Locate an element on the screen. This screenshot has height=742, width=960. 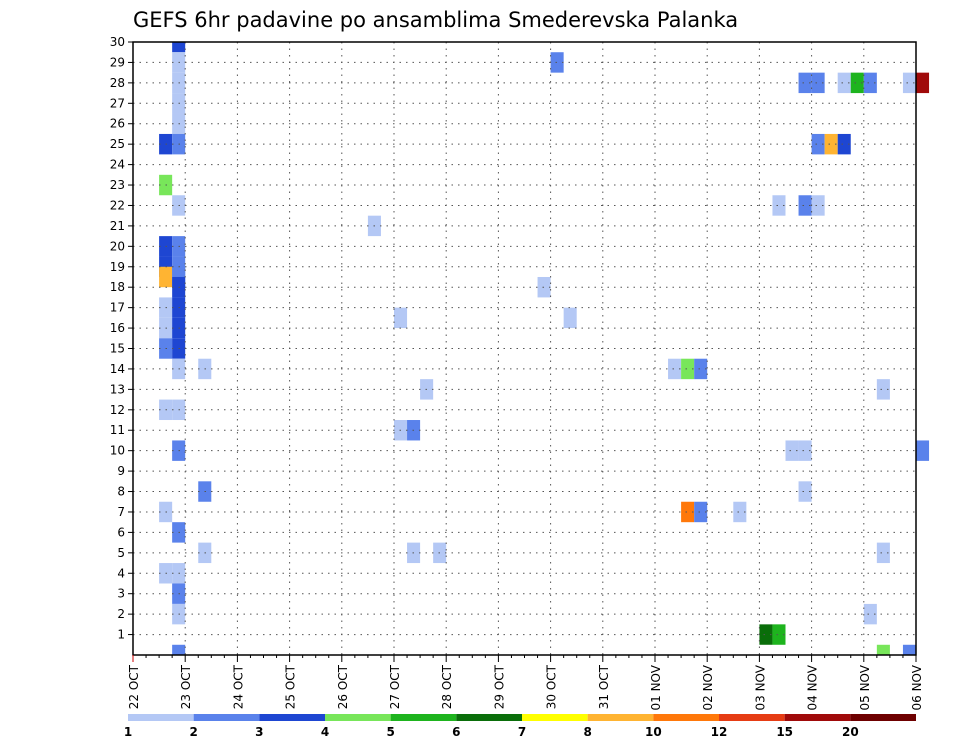
y-tick-label: 3 is located at coordinates (121, 594).